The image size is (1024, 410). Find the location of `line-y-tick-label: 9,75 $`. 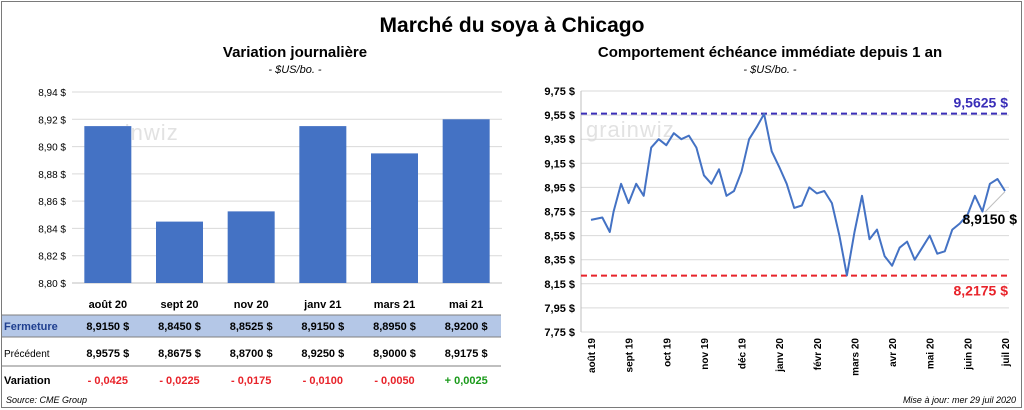

line-y-tick-label: 9,75 $ is located at coordinates (559, 92).